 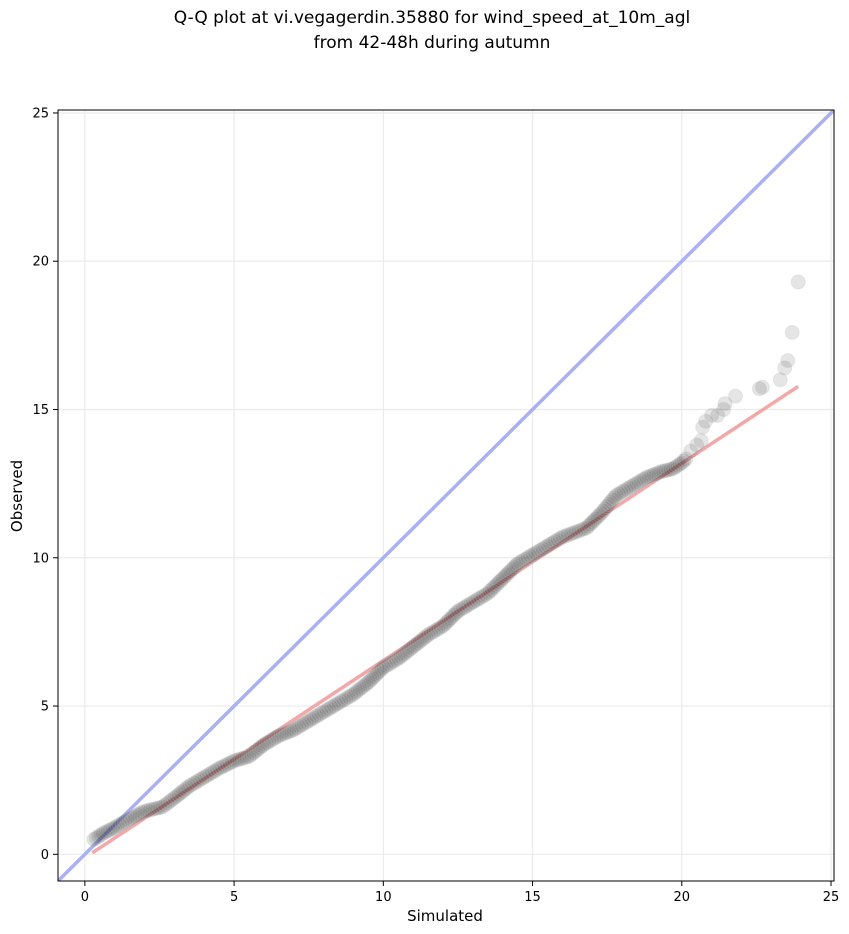 What do you see at coordinates (460, 893) in the screenshot?
I see `x-axis-ticks: 0 5 10 15 20 25` at bounding box center [460, 893].